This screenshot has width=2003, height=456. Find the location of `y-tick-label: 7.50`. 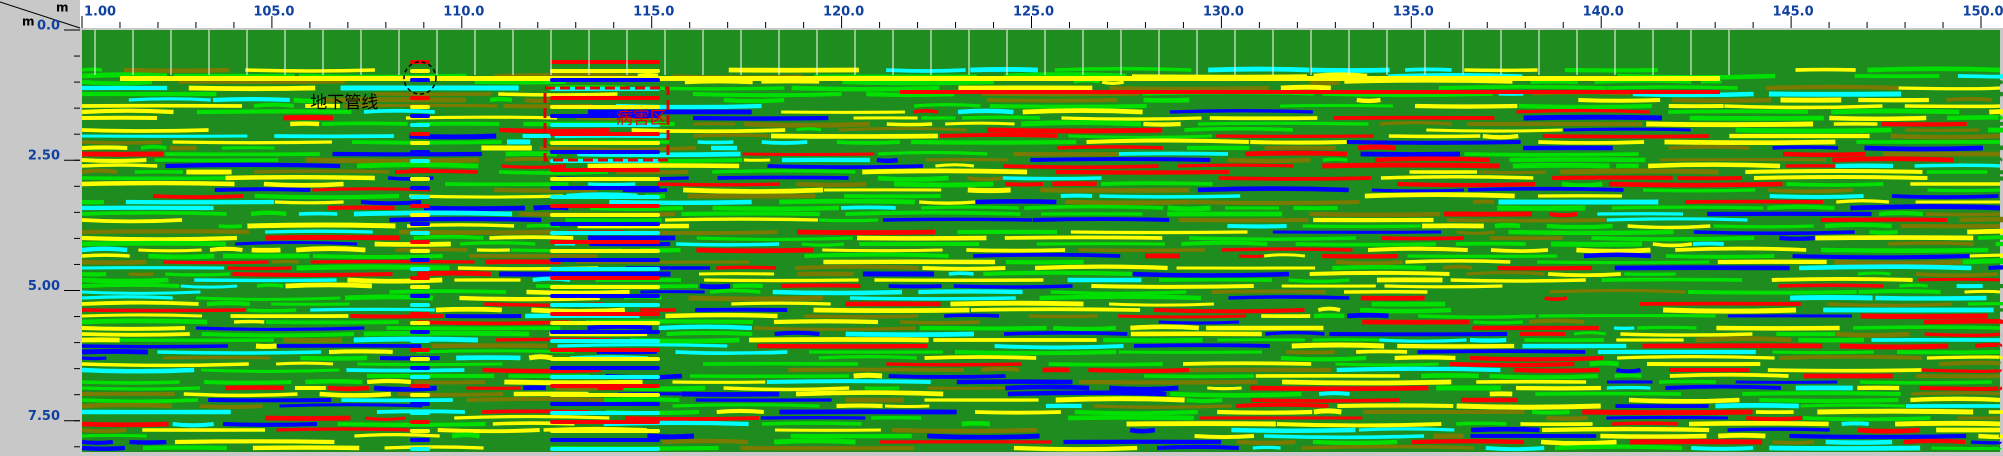

y-tick-label: 7.50 is located at coordinates (44, 416).